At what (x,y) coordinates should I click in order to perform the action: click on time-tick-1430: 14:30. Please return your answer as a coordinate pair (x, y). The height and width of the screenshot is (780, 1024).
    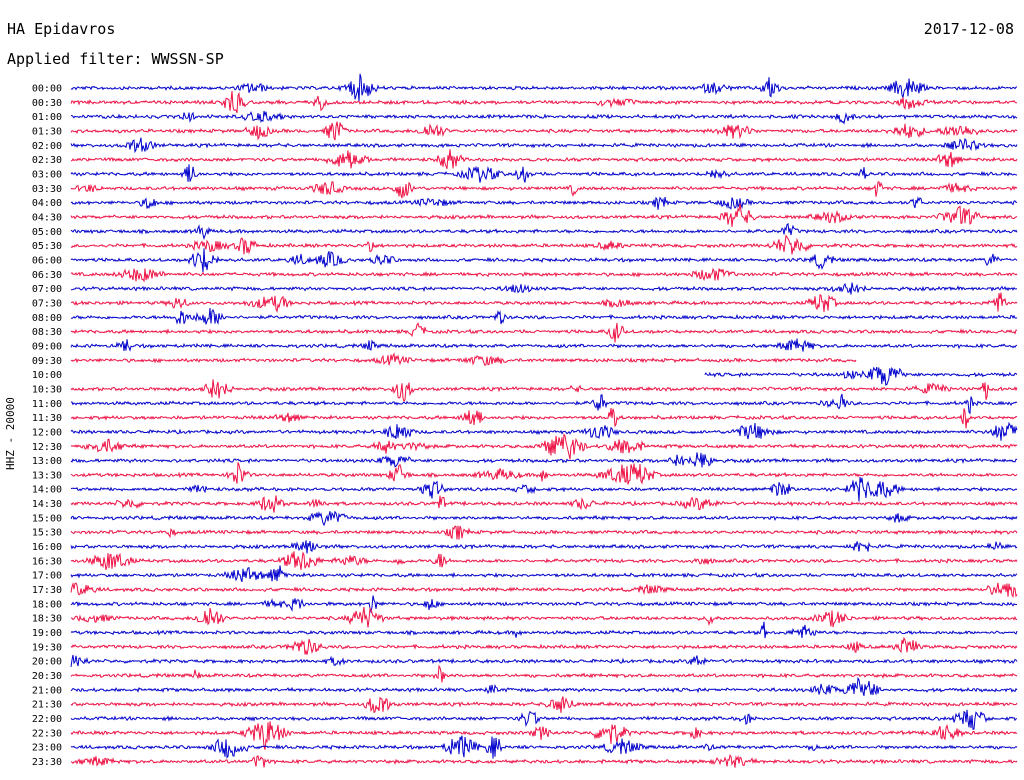
    Looking at the image, I should click on (47, 504).